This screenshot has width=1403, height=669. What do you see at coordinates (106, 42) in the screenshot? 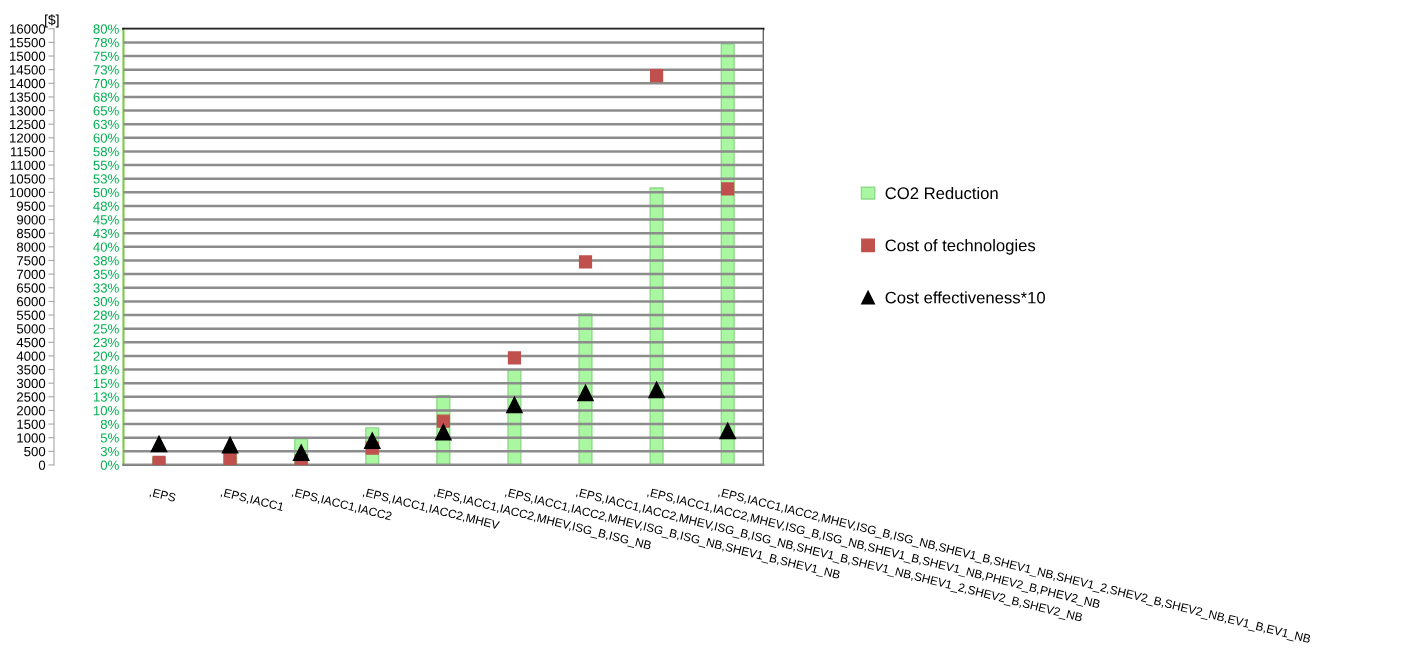
I see `y2-tick-label: 78%` at bounding box center [106, 42].